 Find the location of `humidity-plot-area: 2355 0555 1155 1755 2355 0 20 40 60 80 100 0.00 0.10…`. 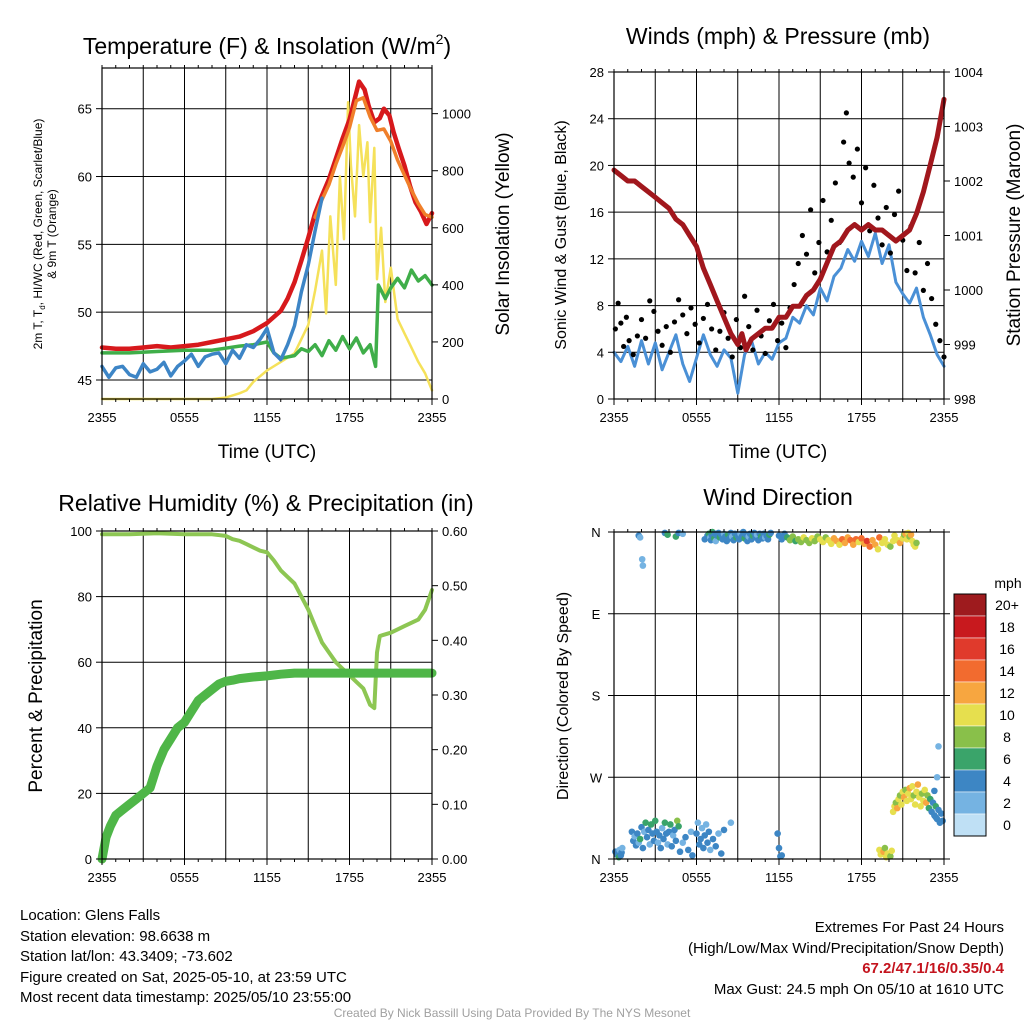

humidity-plot-area: 2355 0555 1155 1755 2355 0 20 40 60 80 100 0.00 0.10… is located at coordinates (268, 704).